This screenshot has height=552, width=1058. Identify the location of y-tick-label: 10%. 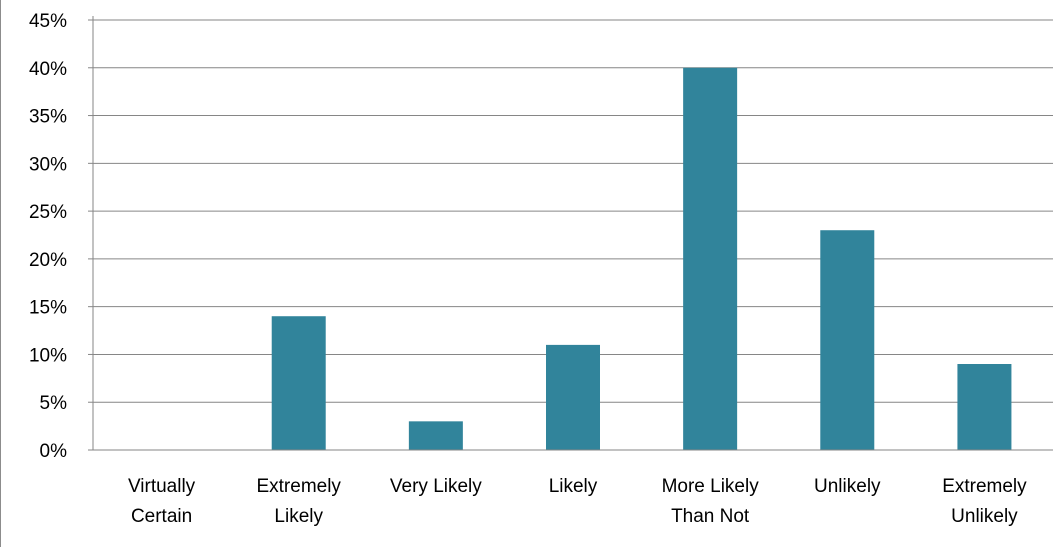
(48, 355).